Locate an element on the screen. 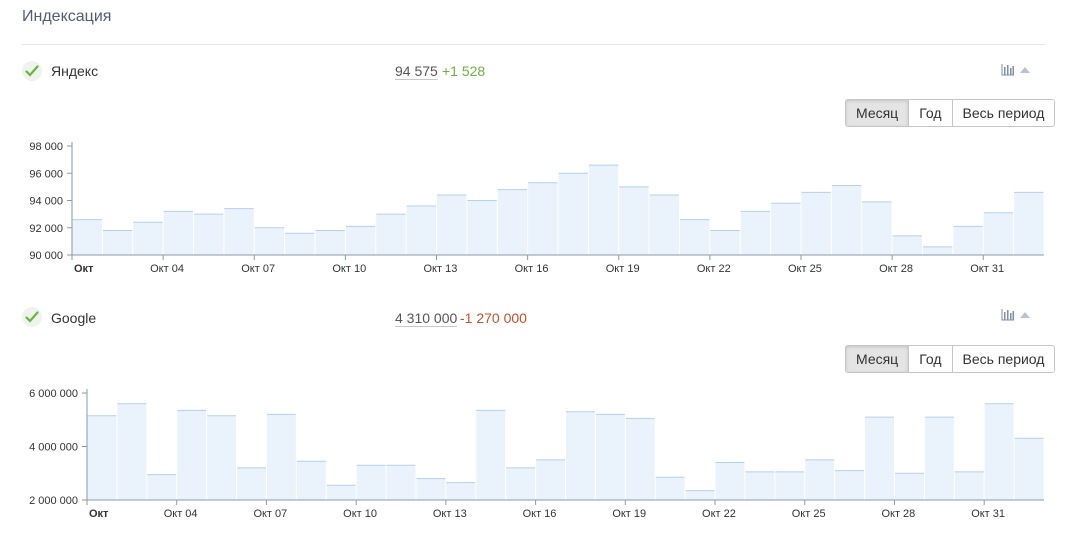  page-title: Индексация is located at coordinates (67, 16).